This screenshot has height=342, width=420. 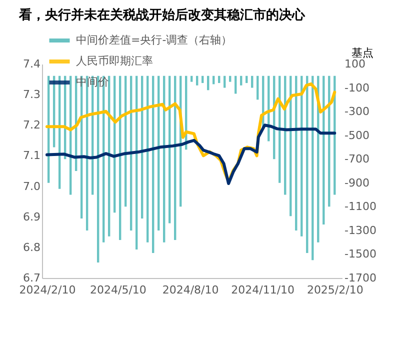 I want to click on y2-tick-label: -300, so click(x=357, y=111).